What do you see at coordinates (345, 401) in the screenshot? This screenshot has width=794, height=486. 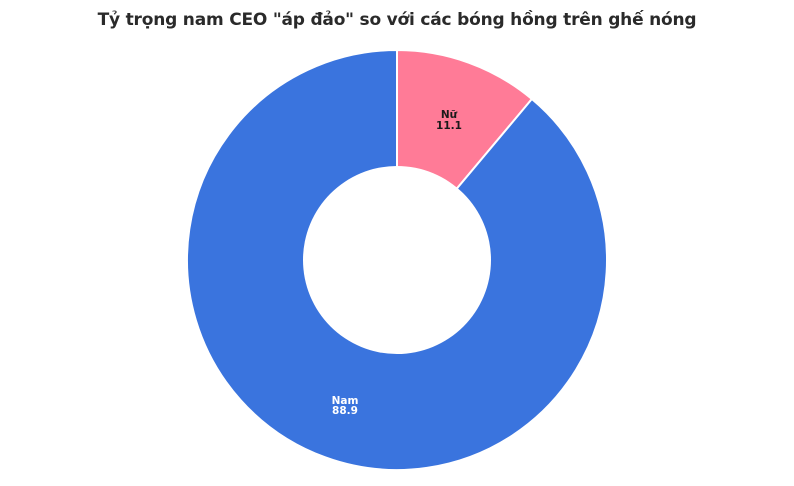 I see `slice-label-nam-name: Nam` at bounding box center [345, 401].